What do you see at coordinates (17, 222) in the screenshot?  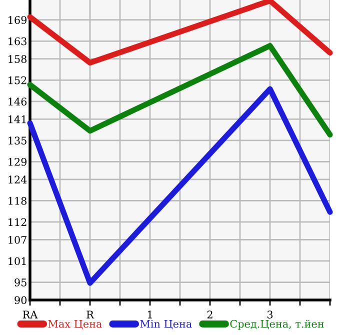 I see `y-tick-label: 112` at bounding box center [17, 222].